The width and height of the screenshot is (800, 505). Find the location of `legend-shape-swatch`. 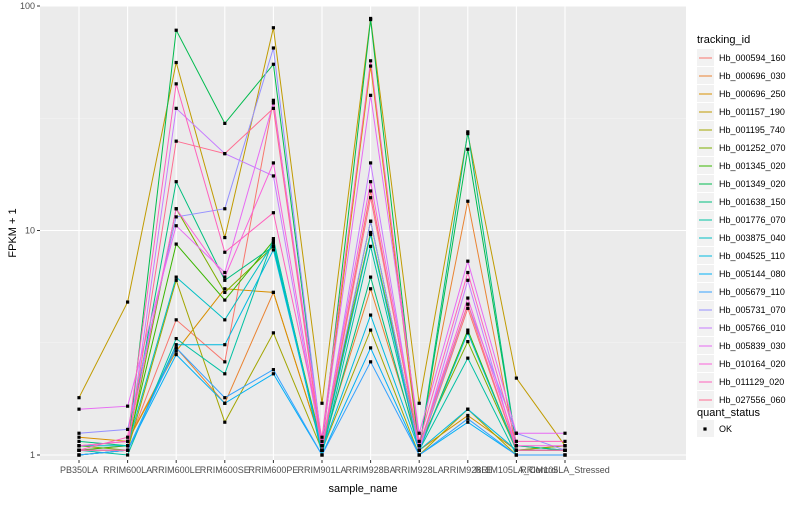

legend-shape-swatch is located at coordinates (705, 429).